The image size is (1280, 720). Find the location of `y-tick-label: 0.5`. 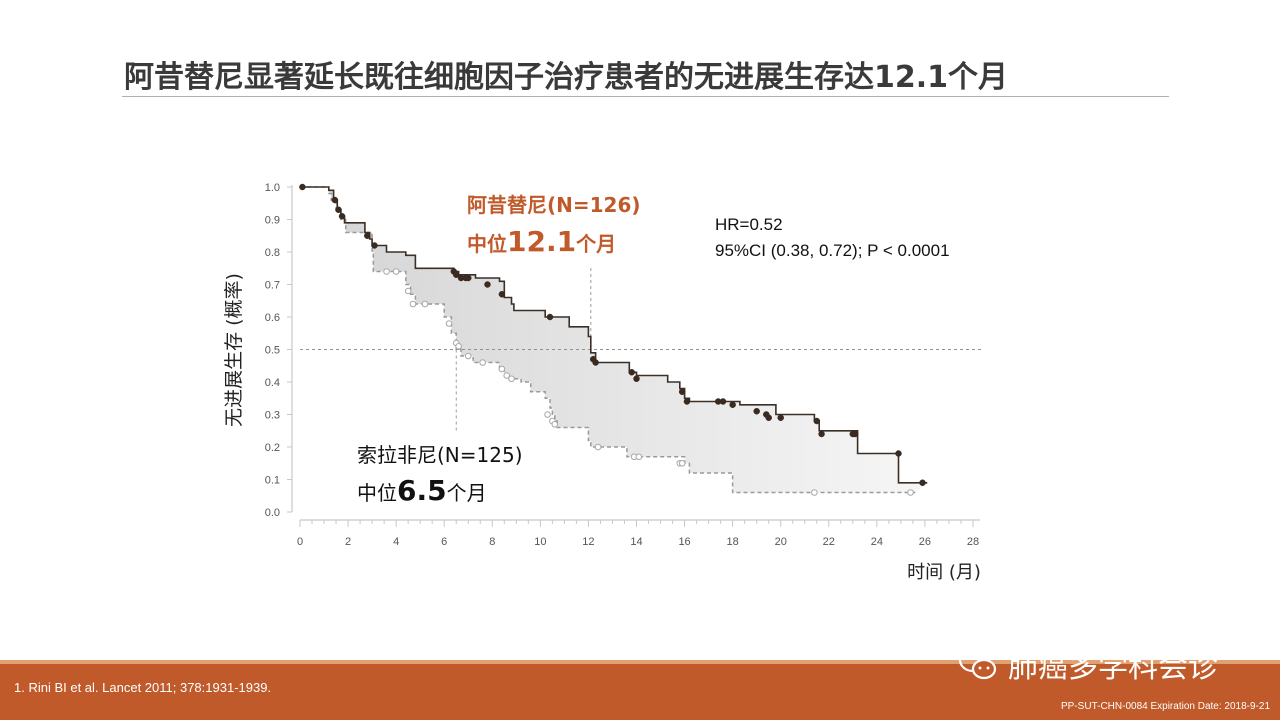

y-tick-label: 0.5 is located at coordinates (272, 351).